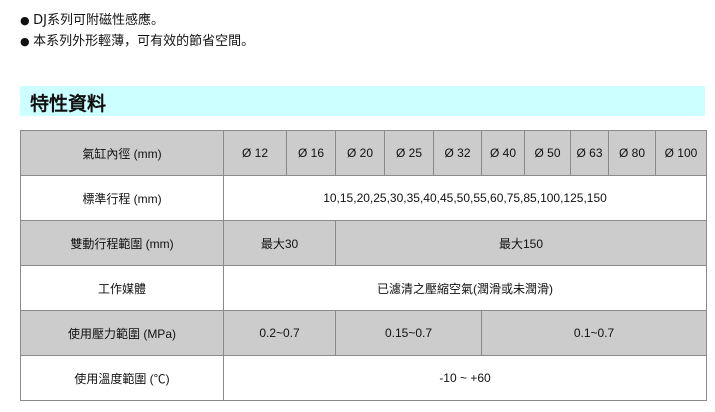 The height and width of the screenshot is (412, 715). What do you see at coordinates (465, 288) in the screenshot?
I see `medium-value: 已濾清之壓縮空氣(潤滑或未潤滑)` at bounding box center [465, 288].